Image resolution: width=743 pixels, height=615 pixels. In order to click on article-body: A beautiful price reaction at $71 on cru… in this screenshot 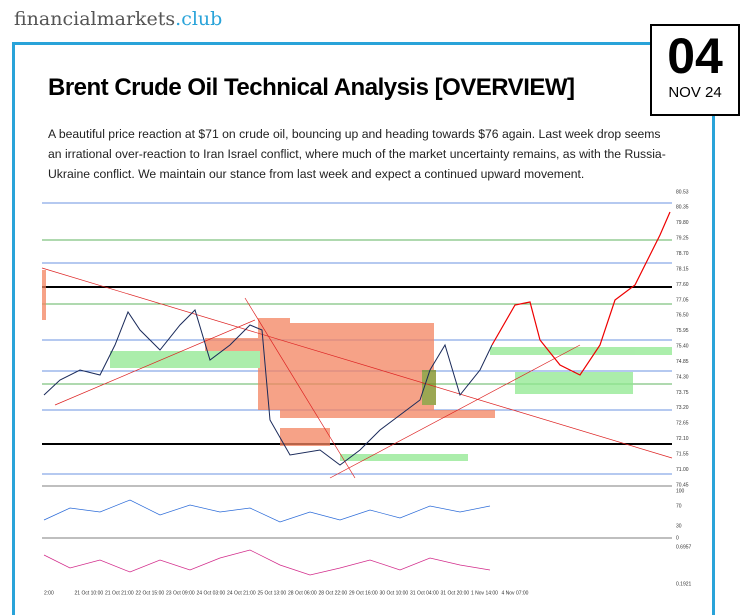, I will do `click(357, 154)`.